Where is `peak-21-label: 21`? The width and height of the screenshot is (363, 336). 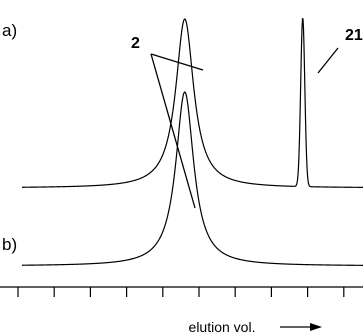
peak-21-label: 21 is located at coordinates (354, 35).